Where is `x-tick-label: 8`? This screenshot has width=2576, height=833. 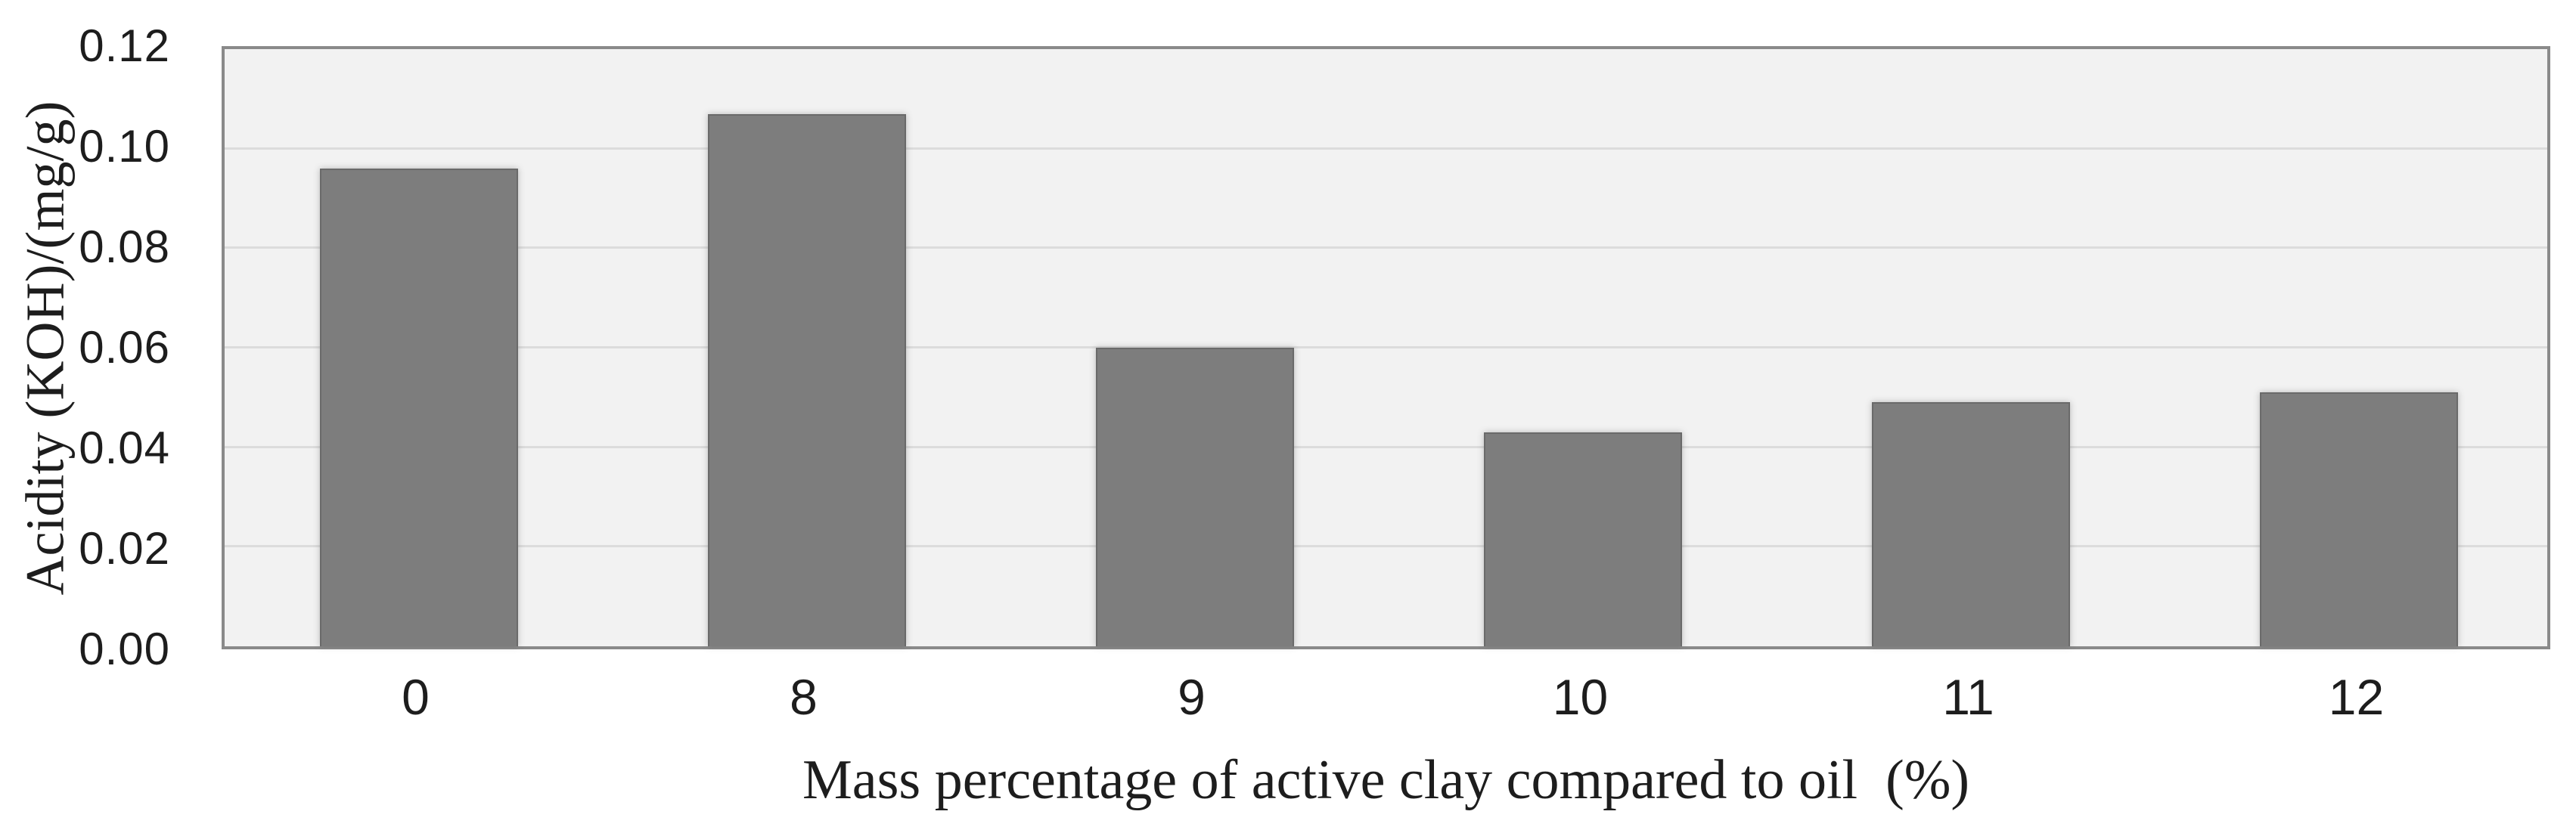
x-tick-label: 8 is located at coordinates (804, 697).